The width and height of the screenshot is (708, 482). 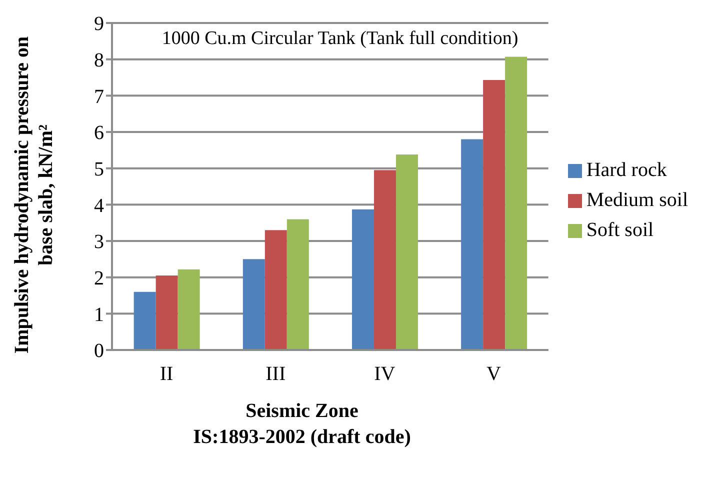 What do you see at coordinates (99, 315) in the screenshot?
I see `y-tick-label: 1` at bounding box center [99, 315].